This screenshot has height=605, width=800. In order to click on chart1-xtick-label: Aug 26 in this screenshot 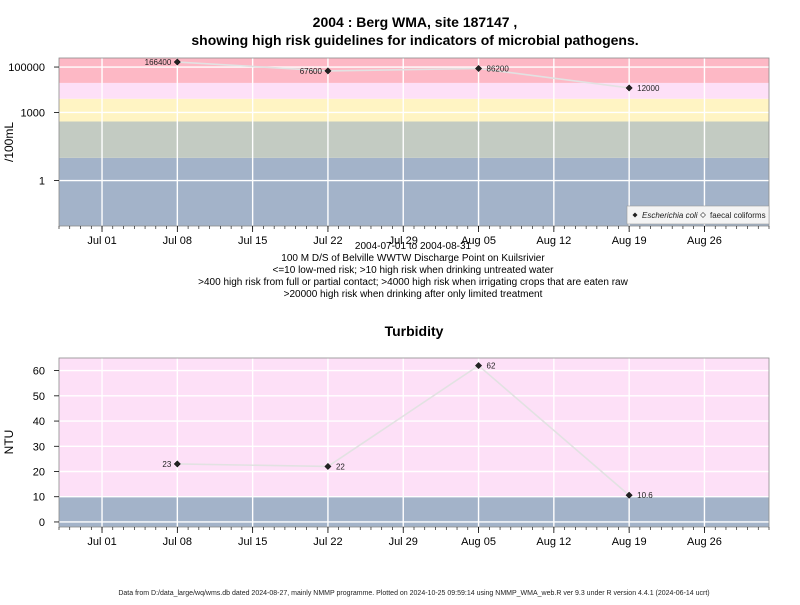, I will do `click(704, 241)`.